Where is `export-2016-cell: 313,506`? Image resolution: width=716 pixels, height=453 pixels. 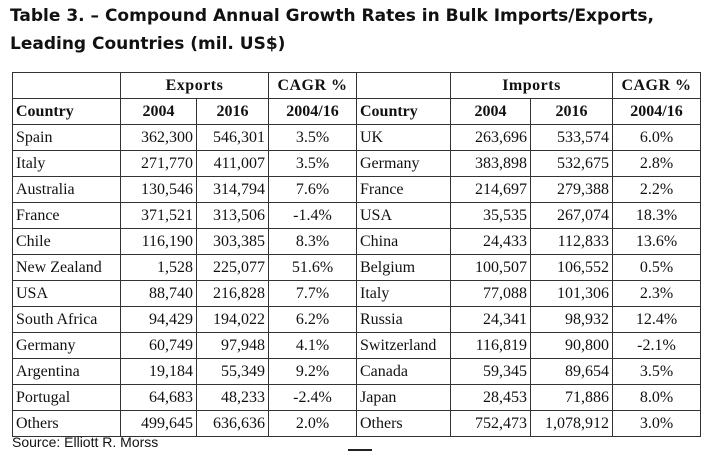 export-2016-cell: 313,506 is located at coordinates (232, 215).